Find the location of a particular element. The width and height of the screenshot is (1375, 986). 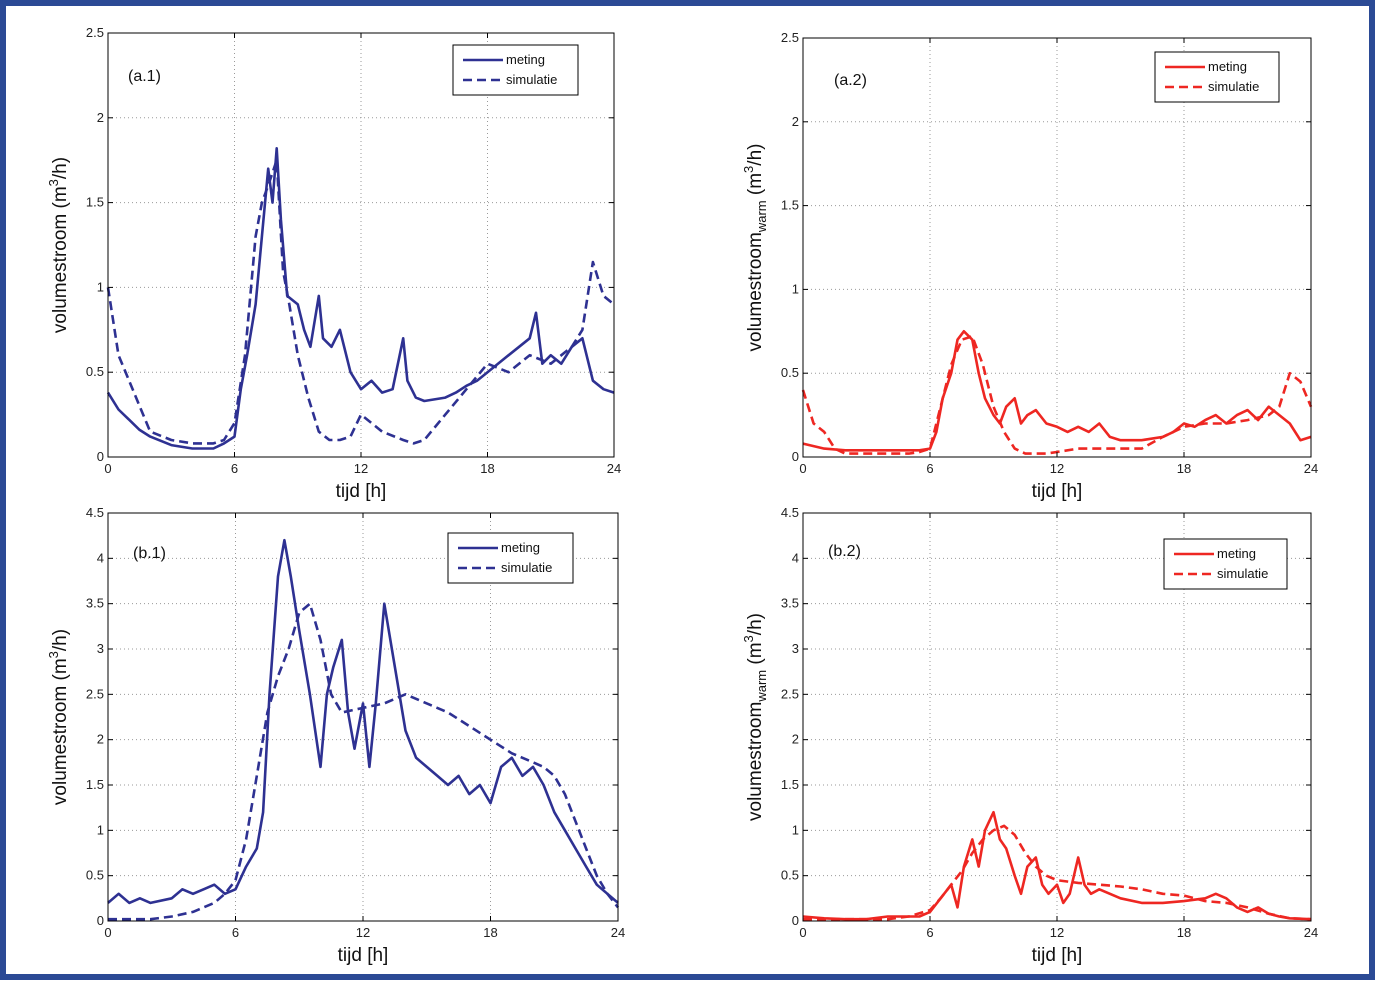

panel-label: (b.1) is located at coordinates (149, 553).